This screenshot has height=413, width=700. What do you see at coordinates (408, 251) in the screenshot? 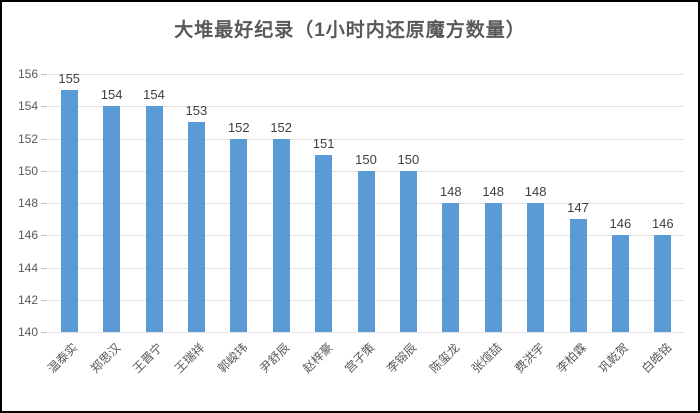
I see `bar-李镕辰` at bounding box center [408, 251].